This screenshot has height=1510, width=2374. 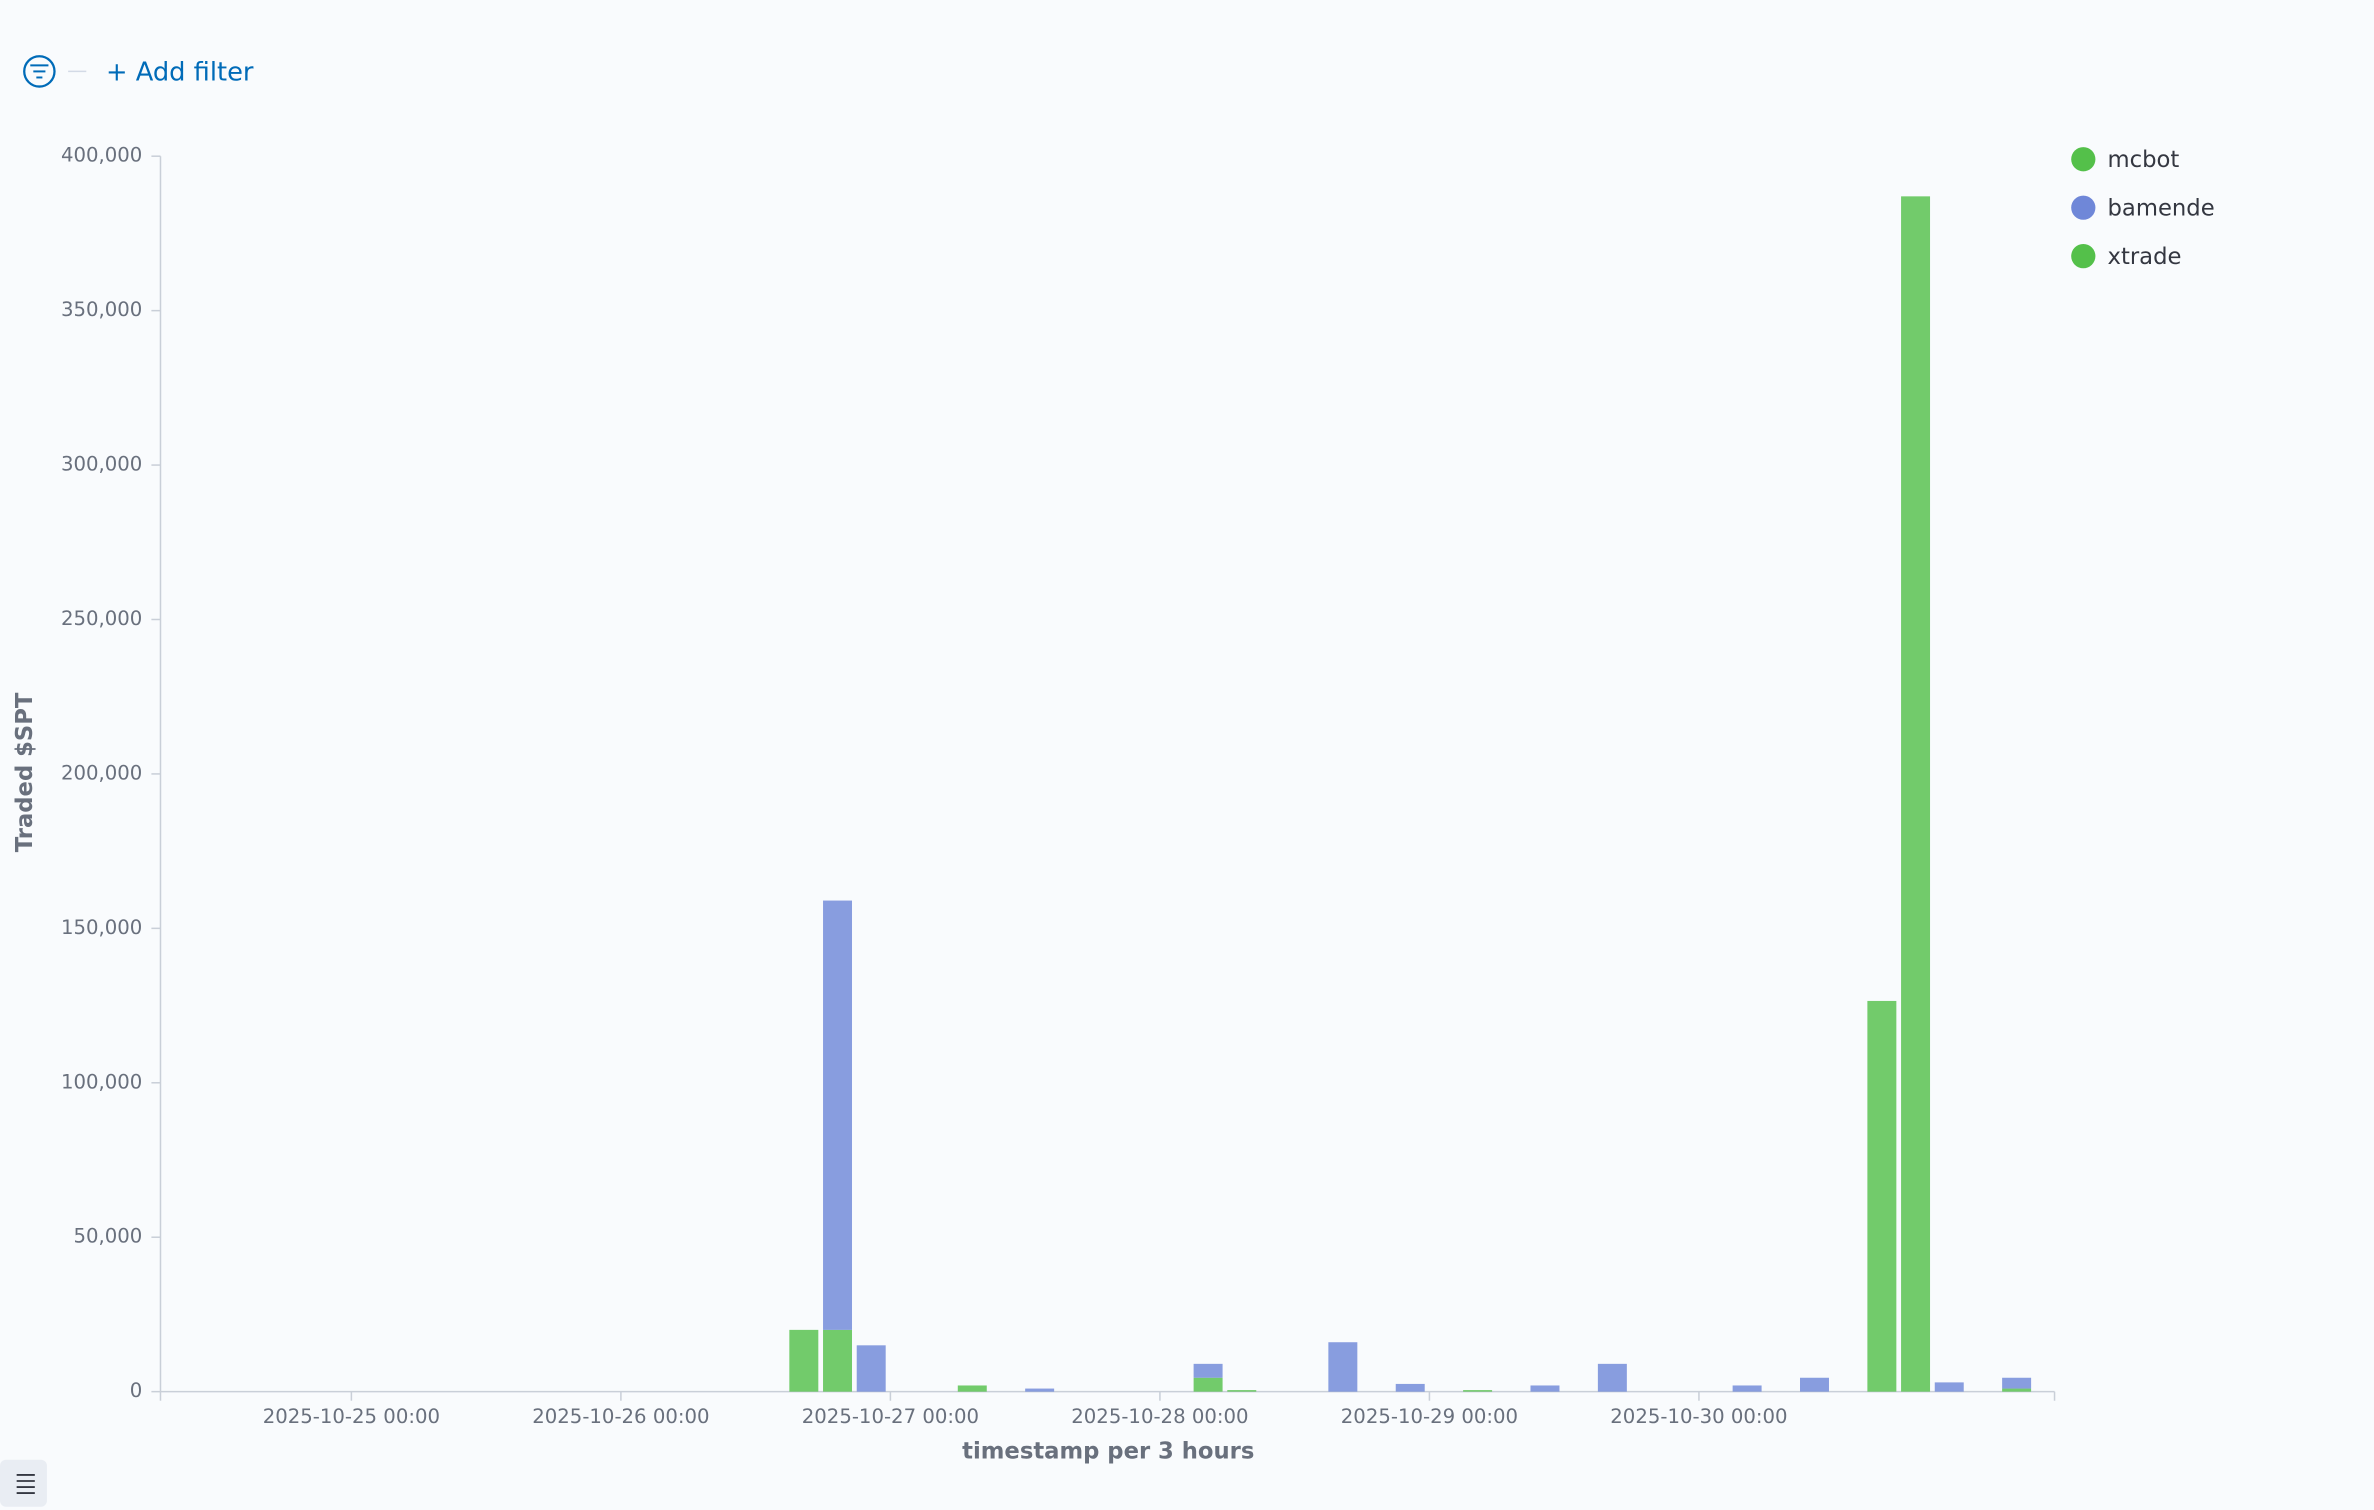 What do you see at coordinates (101, 772) in the screenshot?
I see `y-tick-label: 200,000` at bounding box center [101, 772].